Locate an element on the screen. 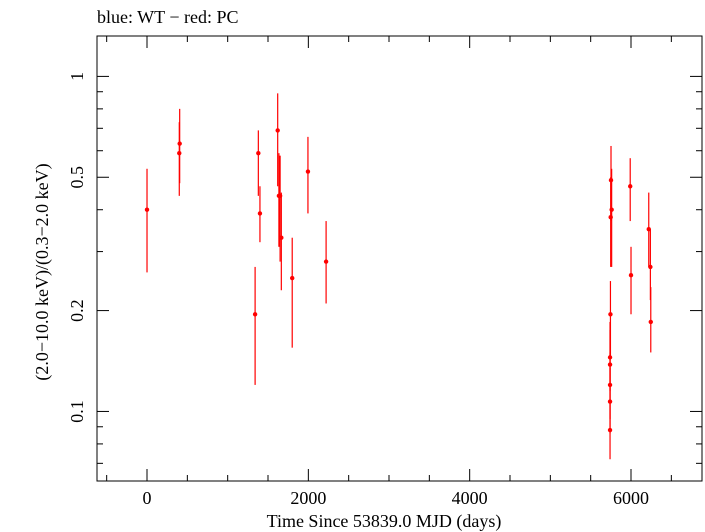  y-tick-label: 0.5 is located at coordinates (77, 177).